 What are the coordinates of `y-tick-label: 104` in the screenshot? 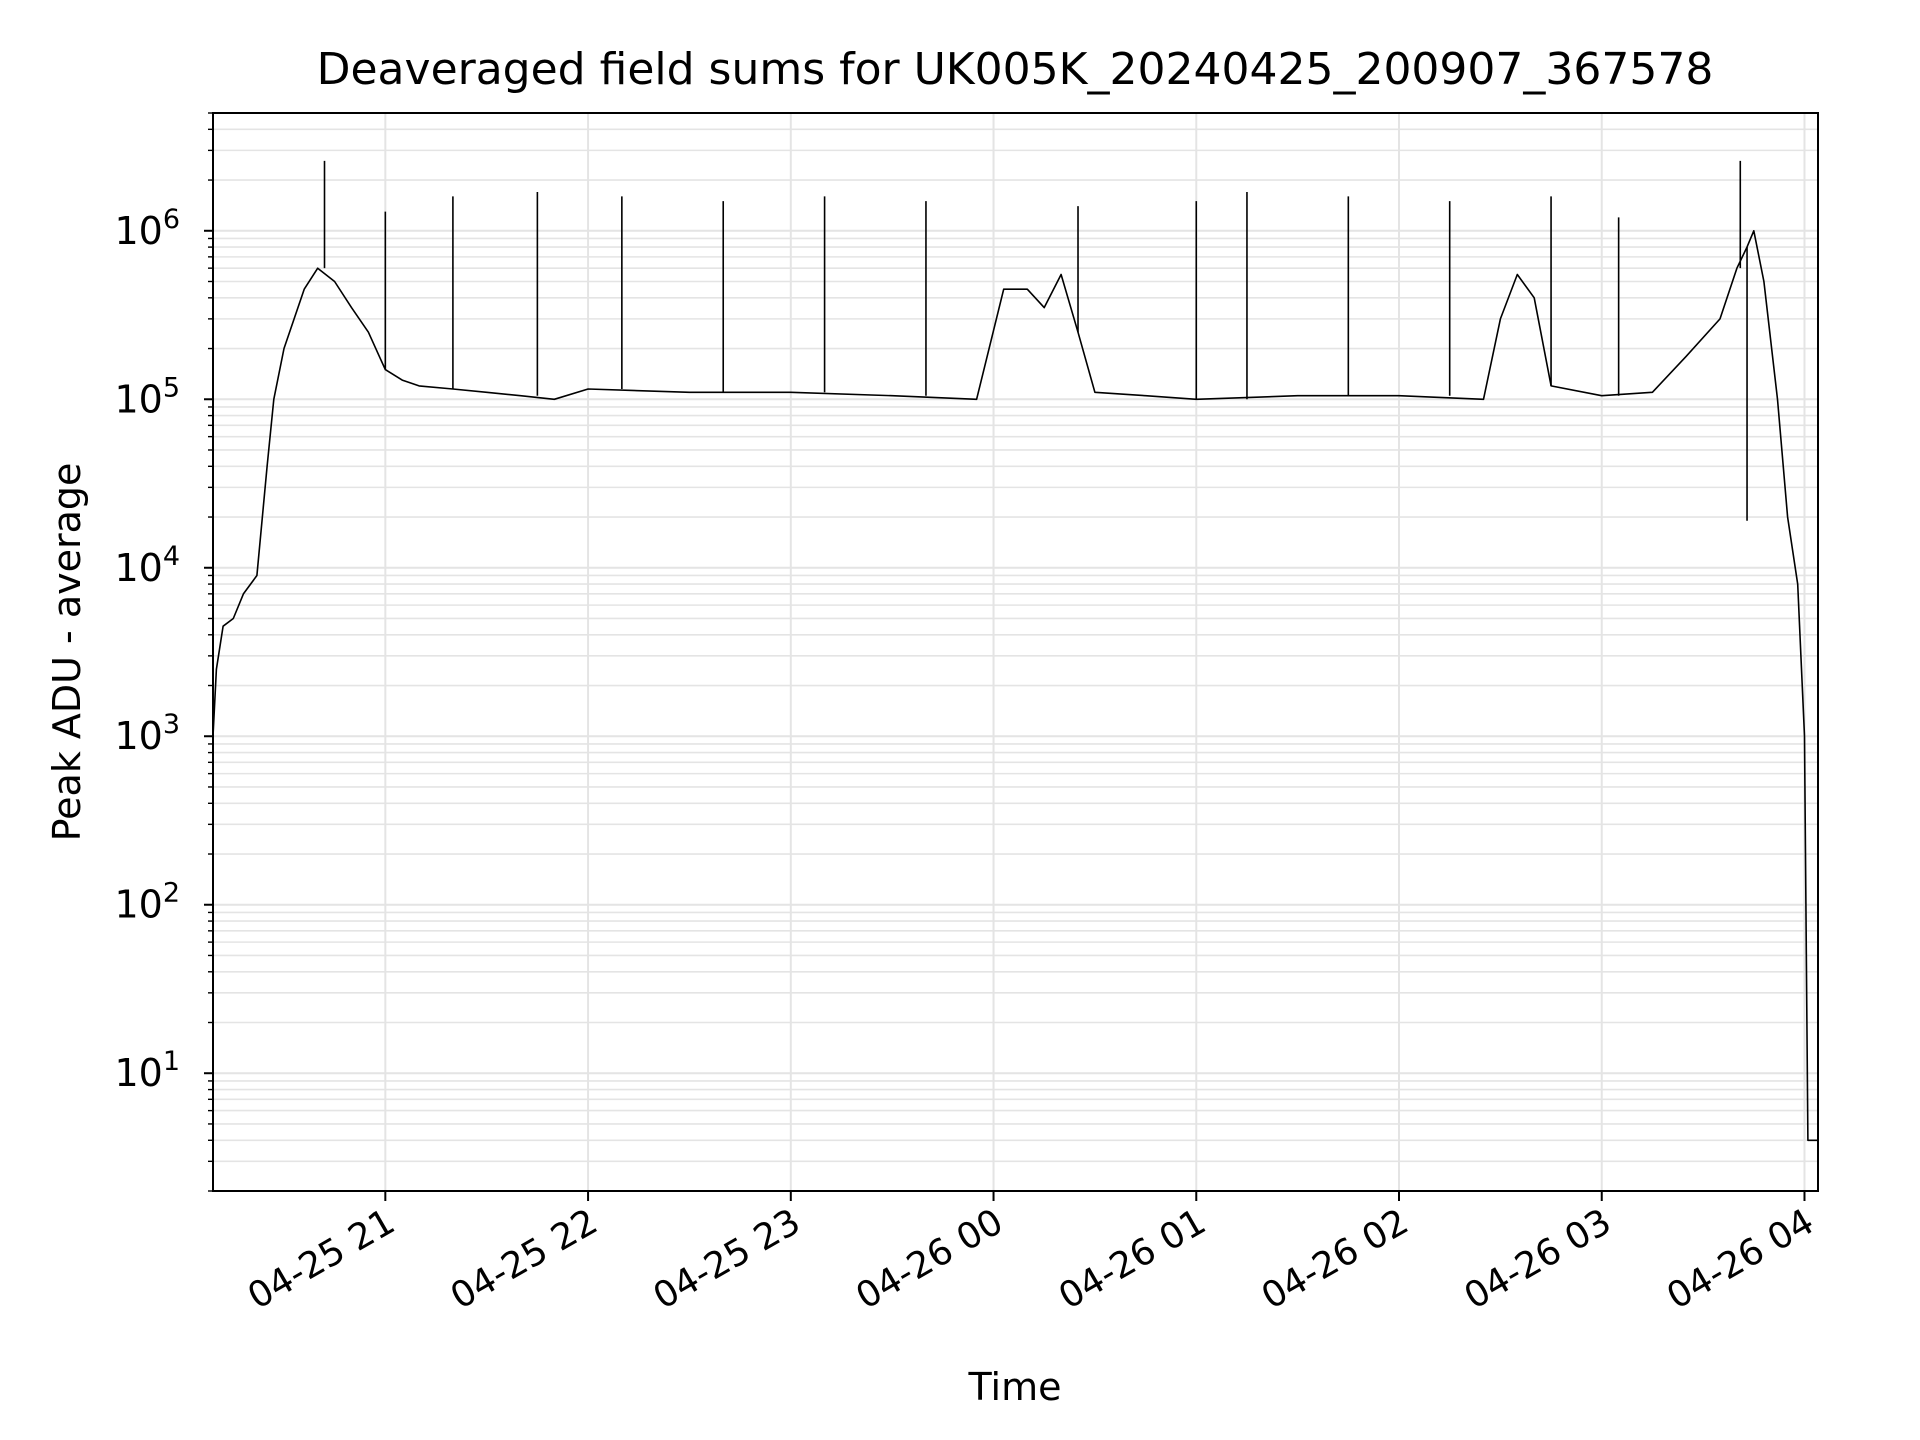 It's located at (147, 565).